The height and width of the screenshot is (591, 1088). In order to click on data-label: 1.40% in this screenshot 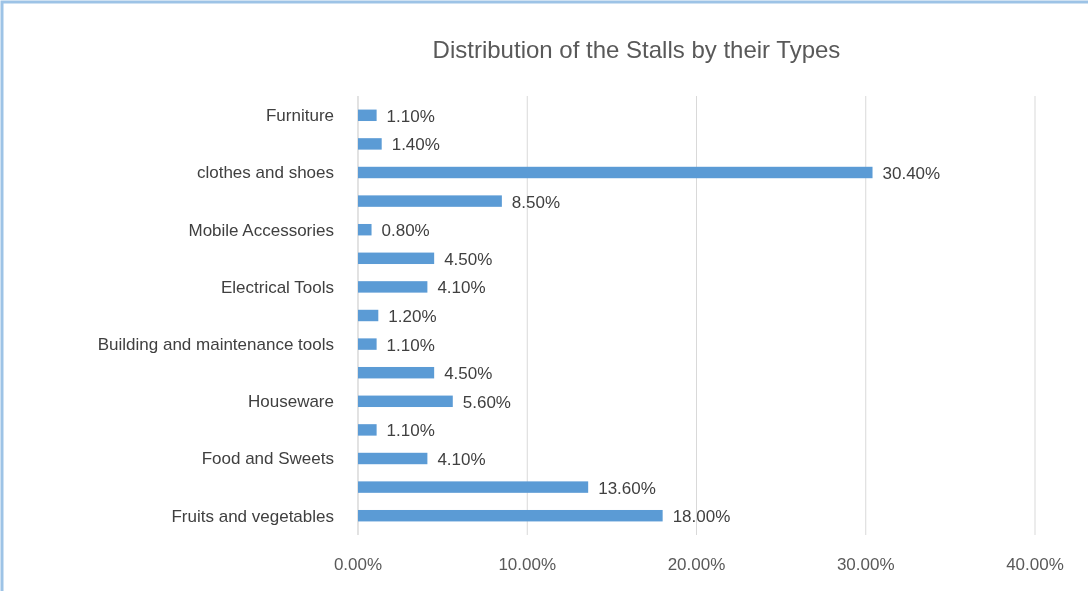, I will do `click(415, 145)`.